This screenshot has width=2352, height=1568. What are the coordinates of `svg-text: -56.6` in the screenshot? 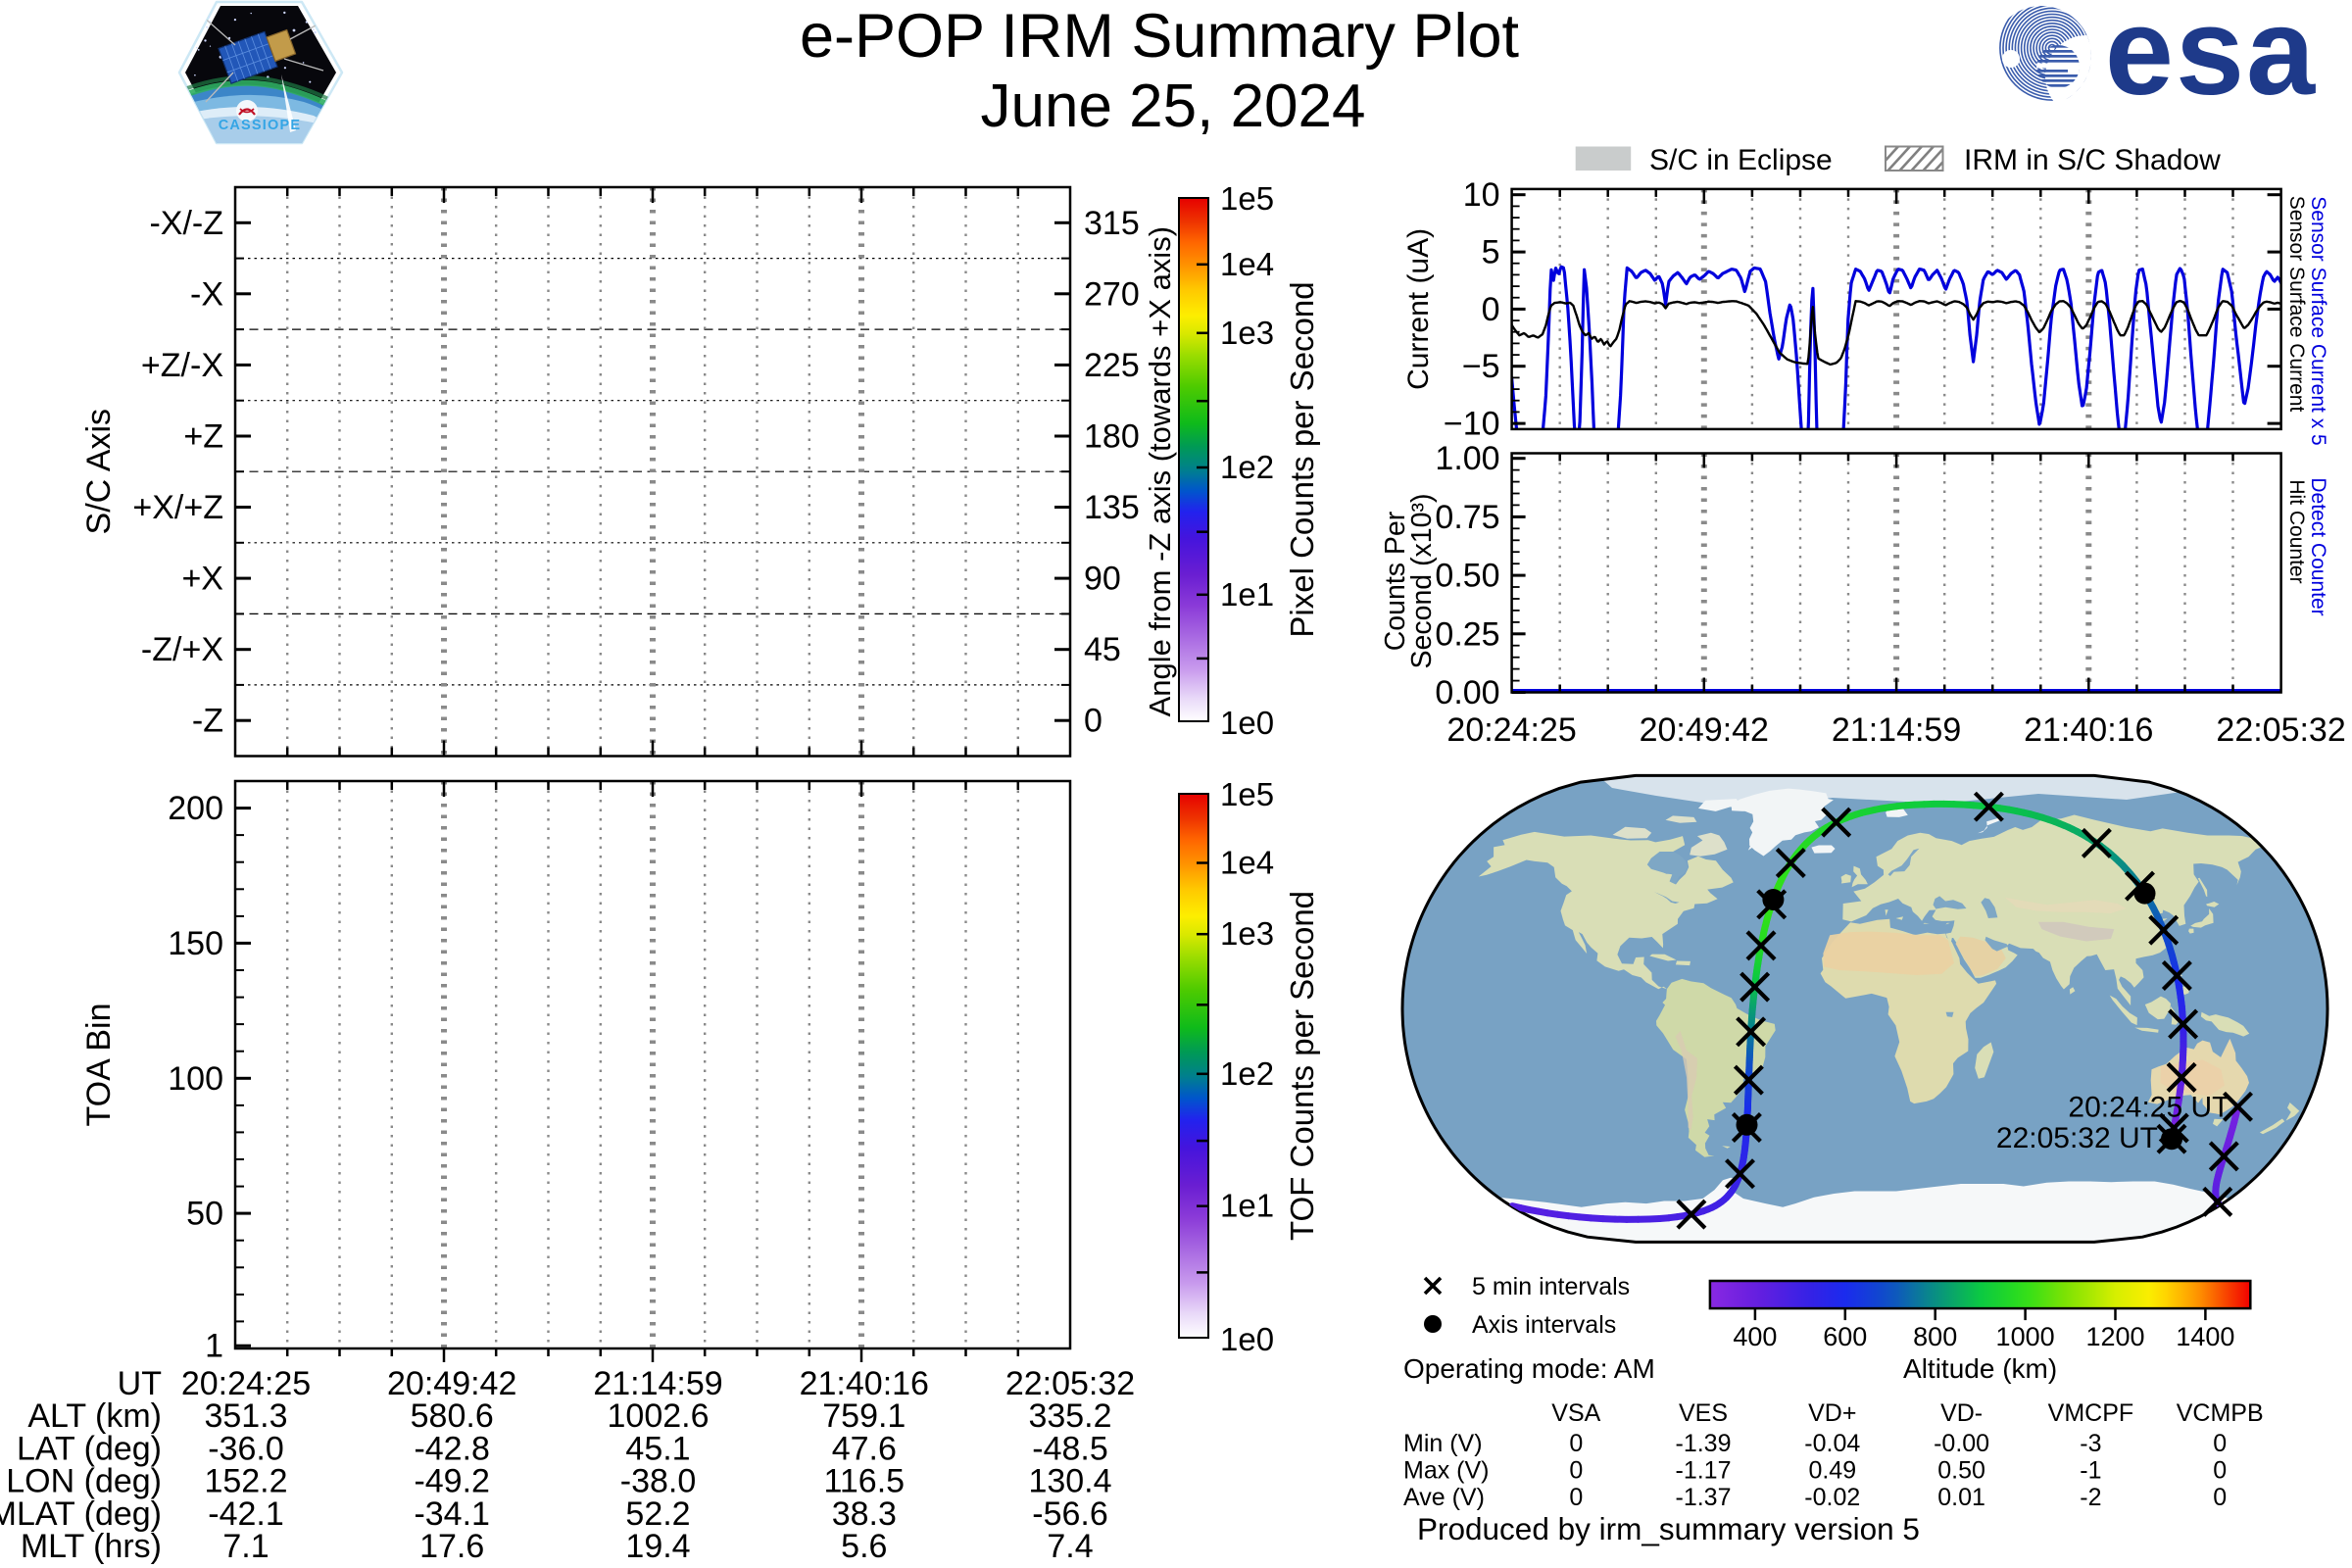 It's located at (1070, 1514).